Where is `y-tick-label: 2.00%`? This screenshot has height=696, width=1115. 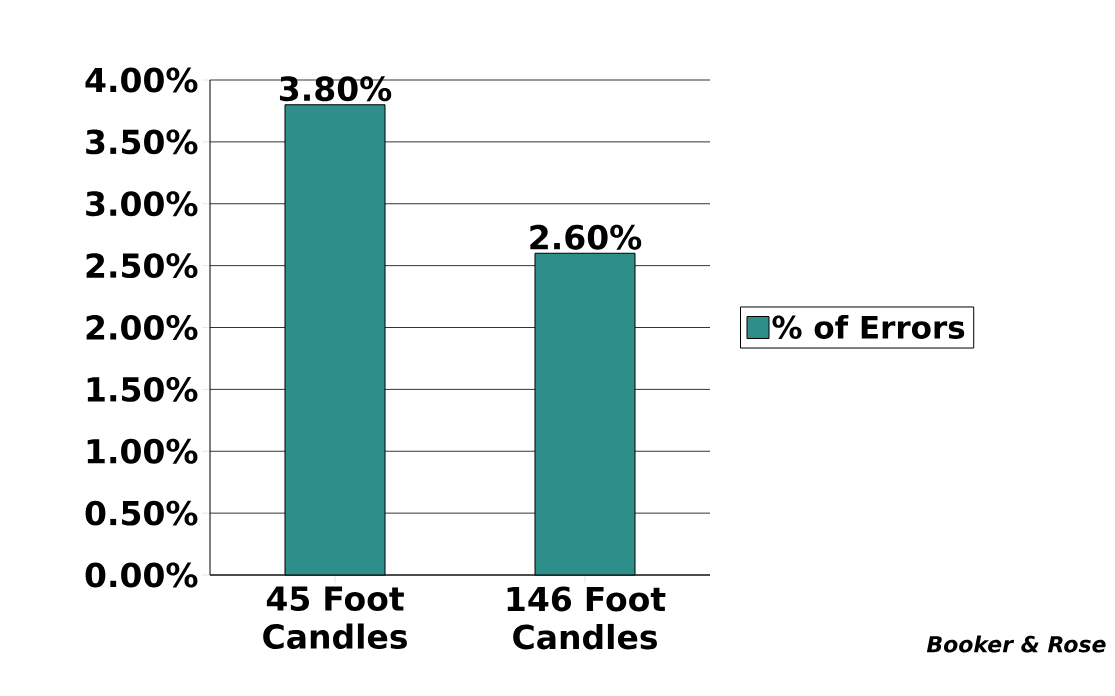
y-tick-label: 2.00% is located at coordinates (142, 327).